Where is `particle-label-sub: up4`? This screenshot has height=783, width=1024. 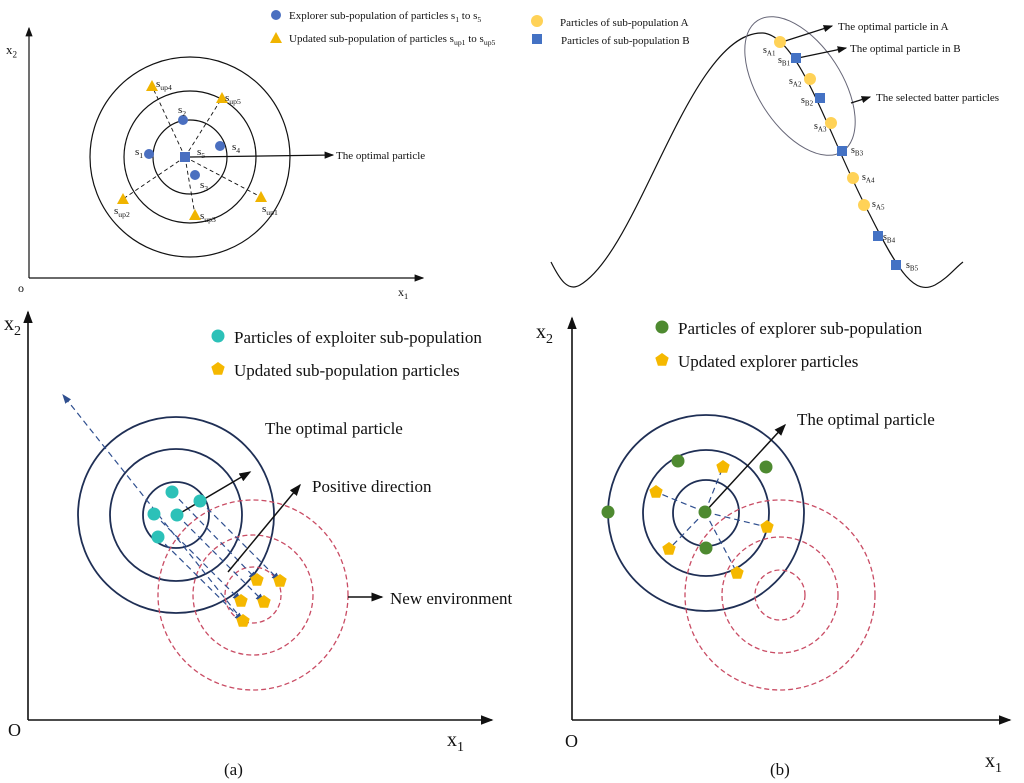
particle-label-sub: up4 is located at coordinates (166, 87).